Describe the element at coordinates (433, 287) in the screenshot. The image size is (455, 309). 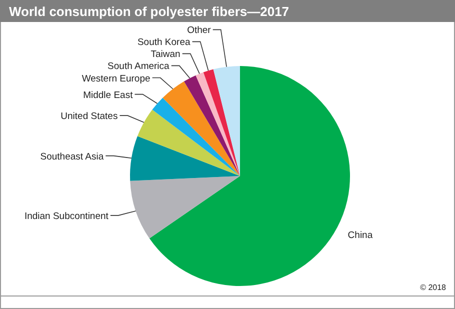
I see `text: © 2018` at that location.